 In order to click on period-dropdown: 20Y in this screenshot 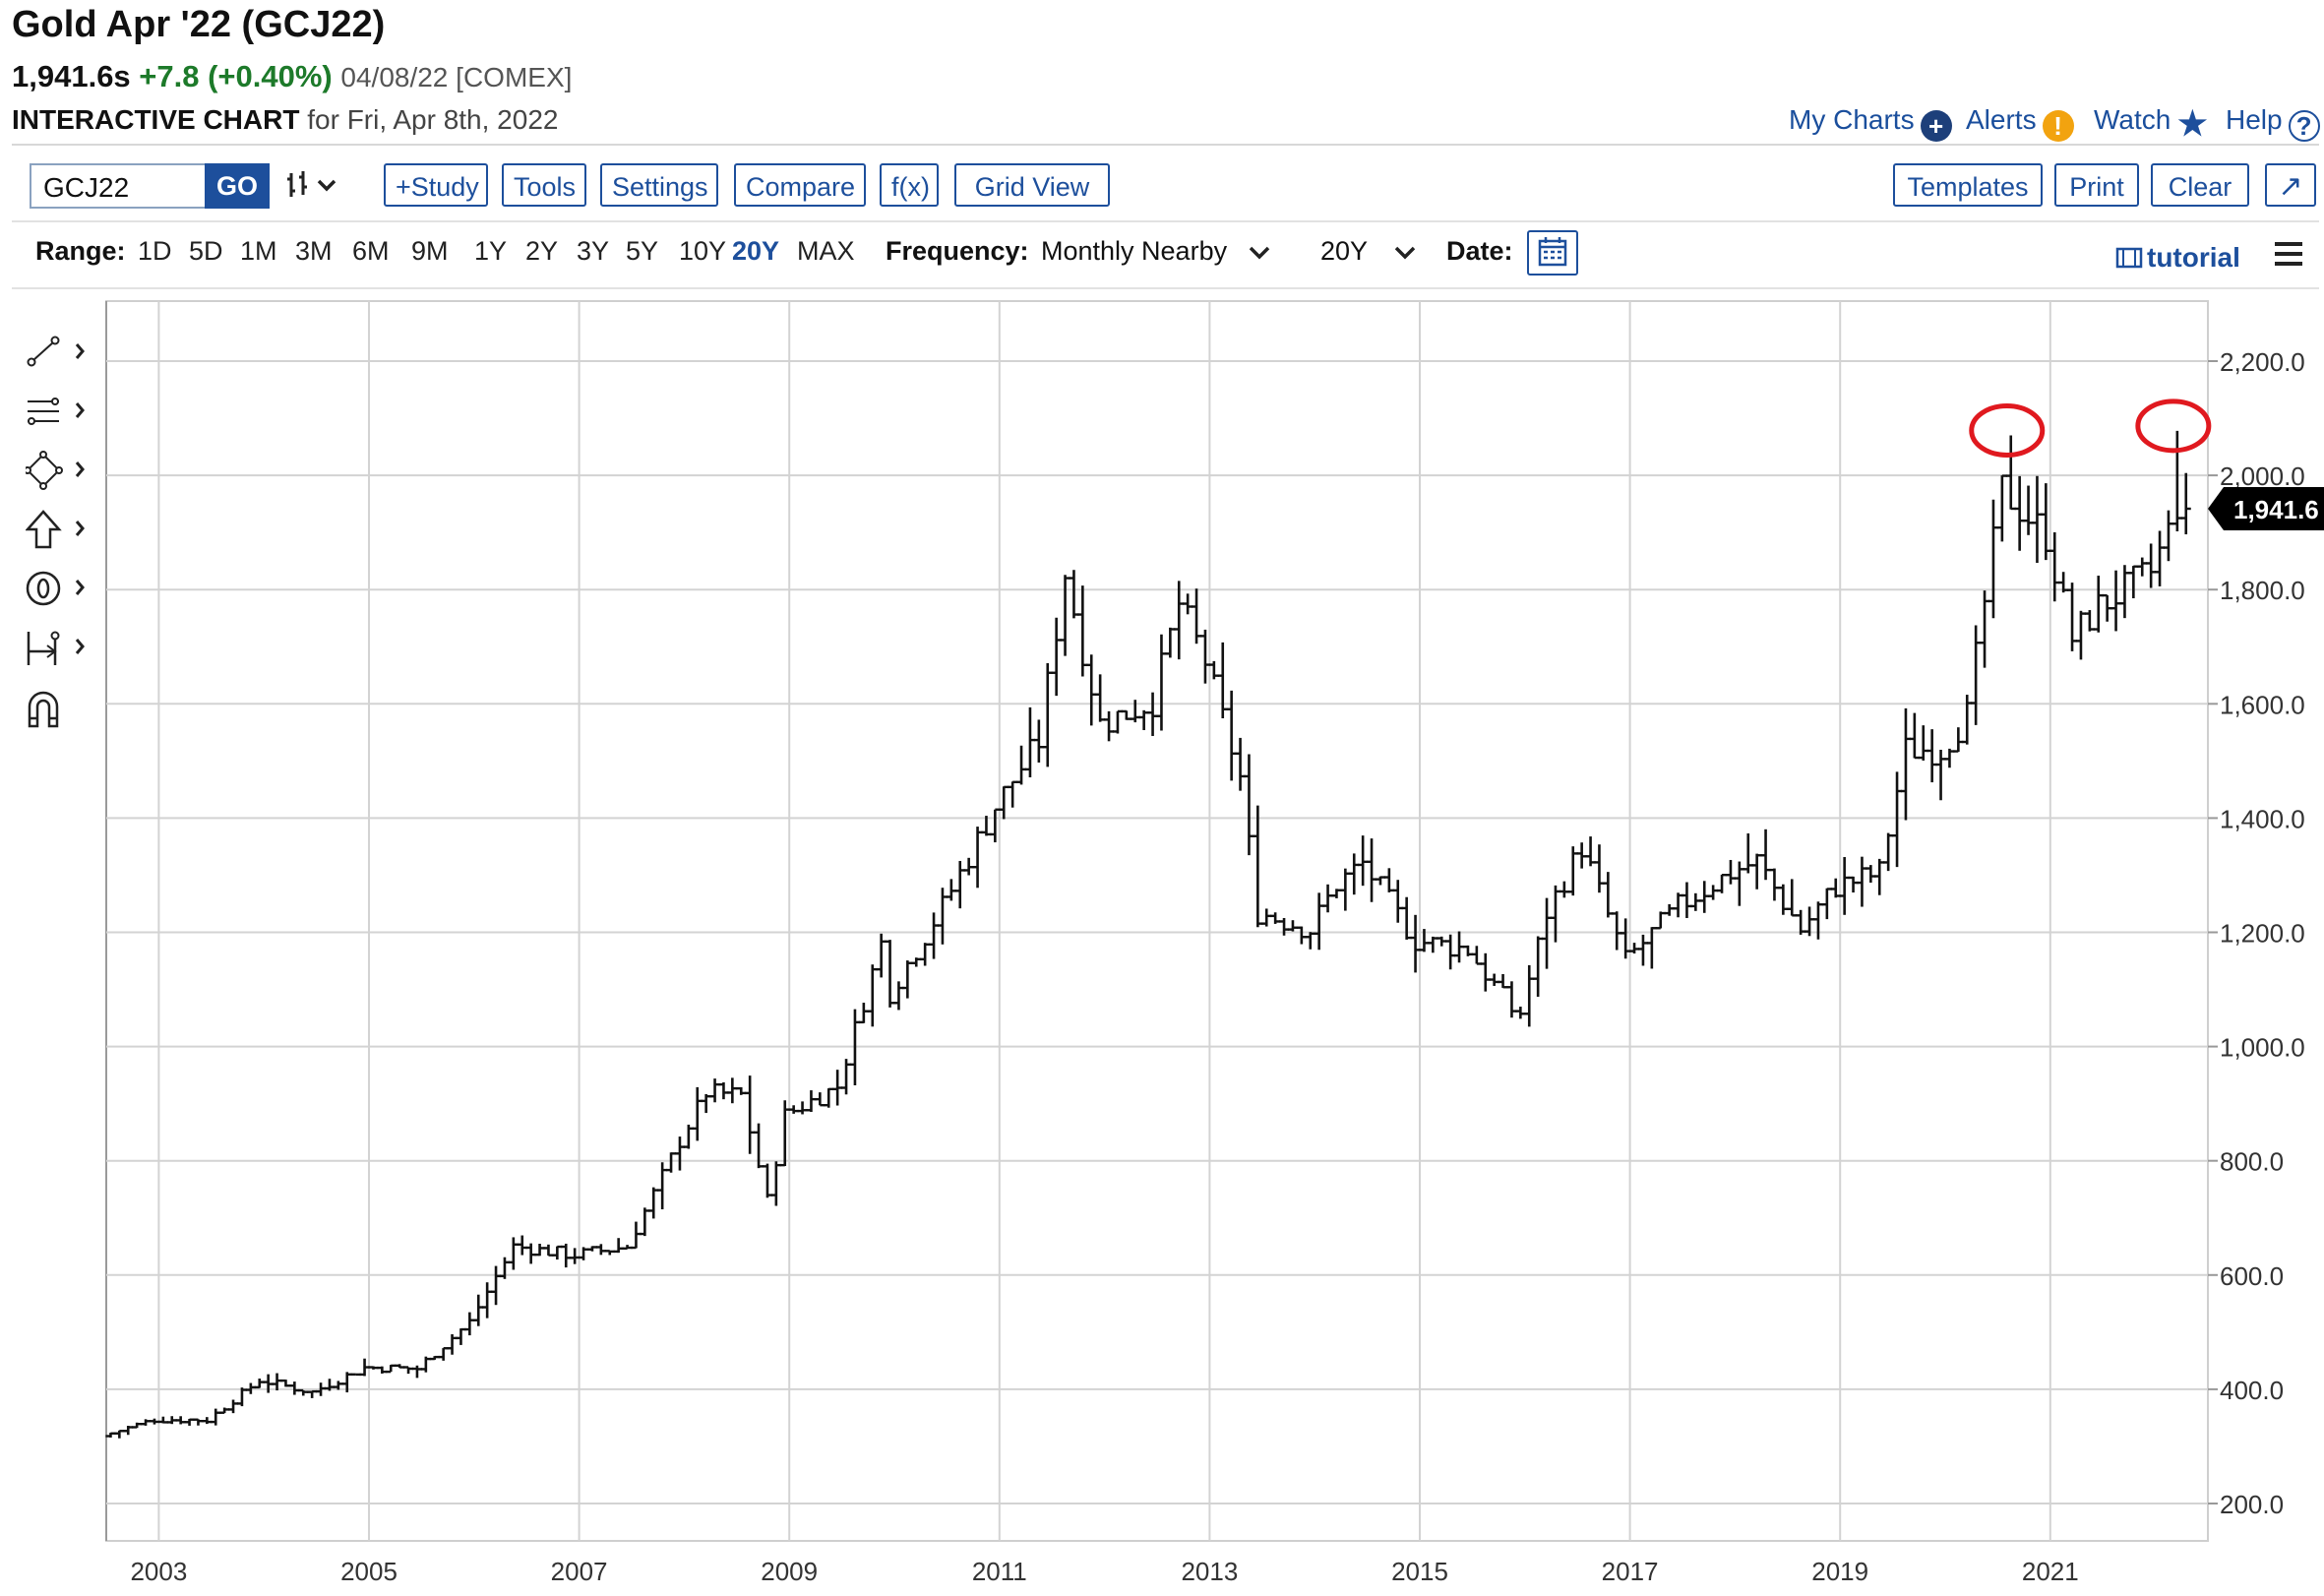, I will do `click(1369, 251)`.